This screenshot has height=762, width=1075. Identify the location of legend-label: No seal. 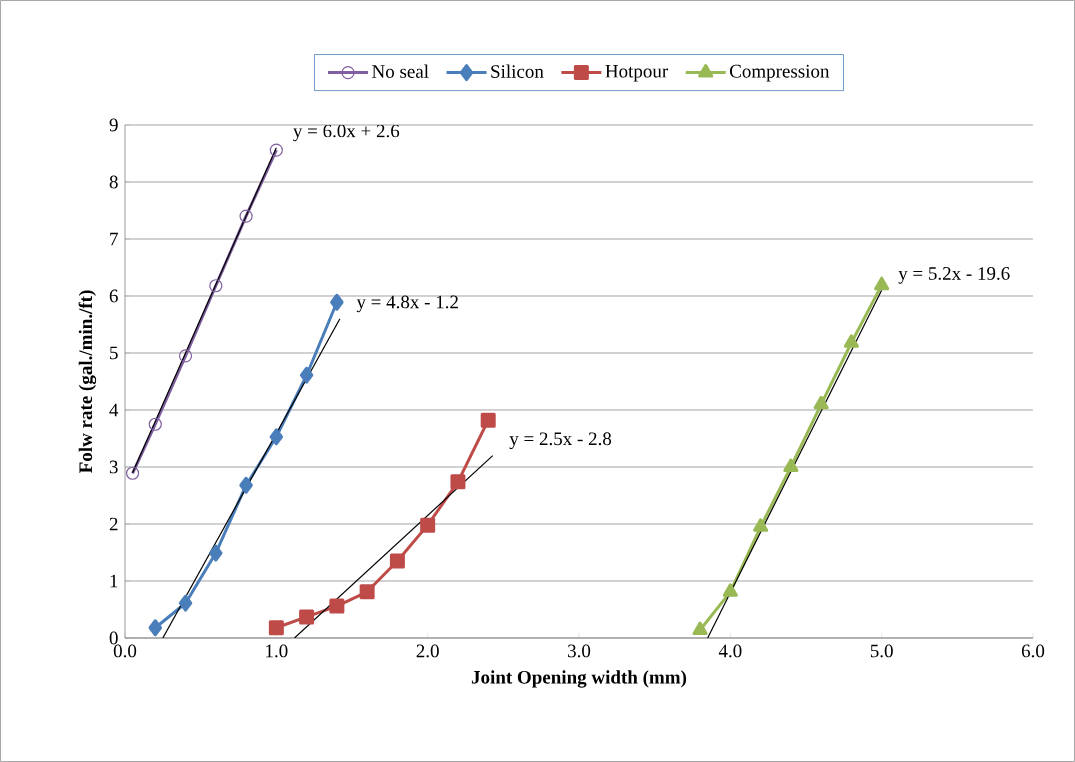
(400, 71).